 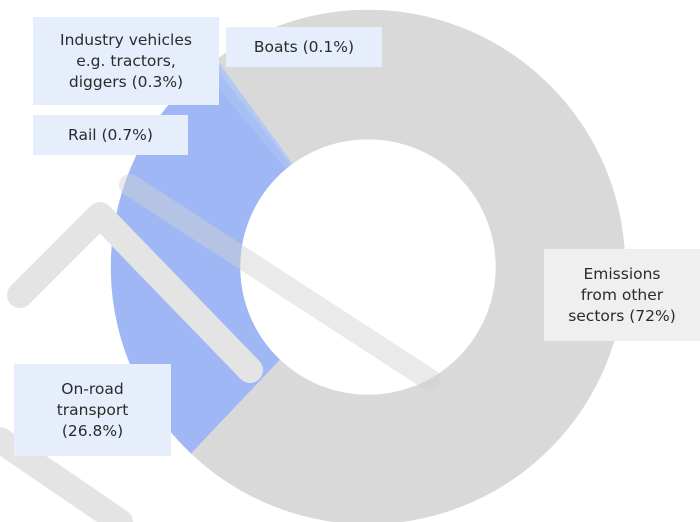 What do you see at coordinates (92, 410) in the screenshot?
I see `slice-label-on-road-transport: On-road transport (26.8%)` at bounding box center [92, 410].